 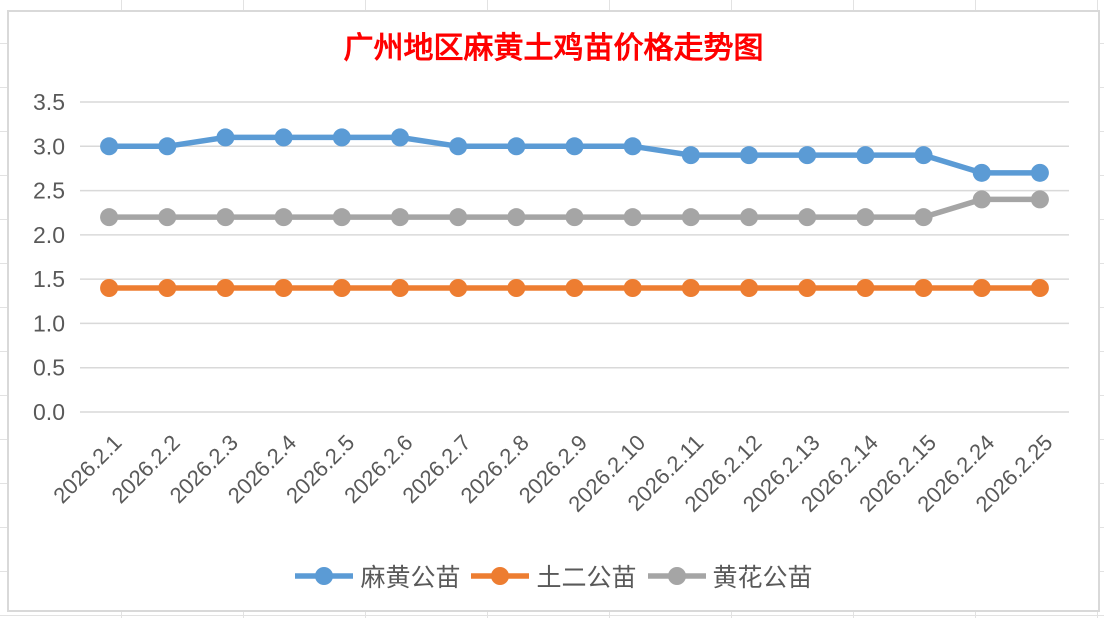 I want to click on chart-legend: 麻黄公苗 土二公苗 黄花公苗, so click(x=553, y=576).